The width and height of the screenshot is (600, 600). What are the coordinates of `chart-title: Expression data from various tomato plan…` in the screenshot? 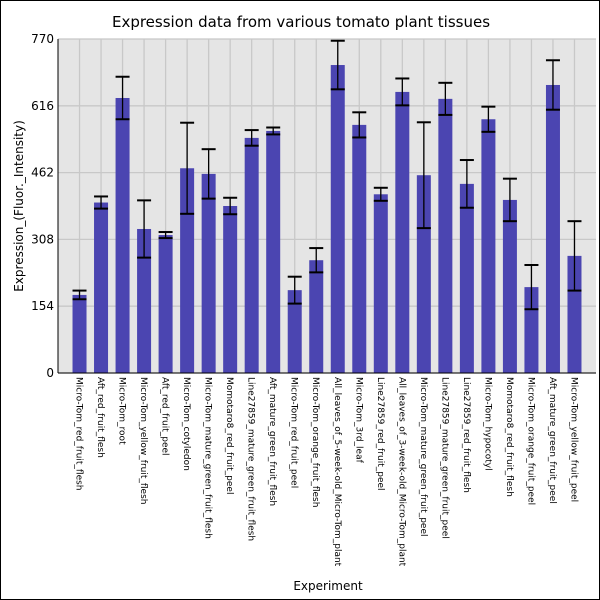 It's located at (301, 22).